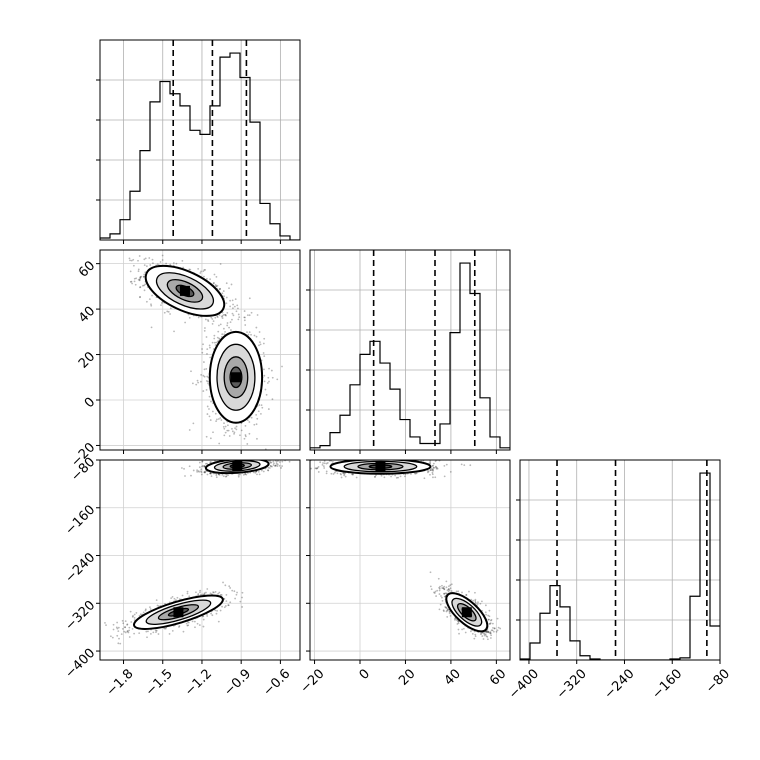 This screenshot has width=760, height=760. I want to click on density-peak, so click(178, 612).